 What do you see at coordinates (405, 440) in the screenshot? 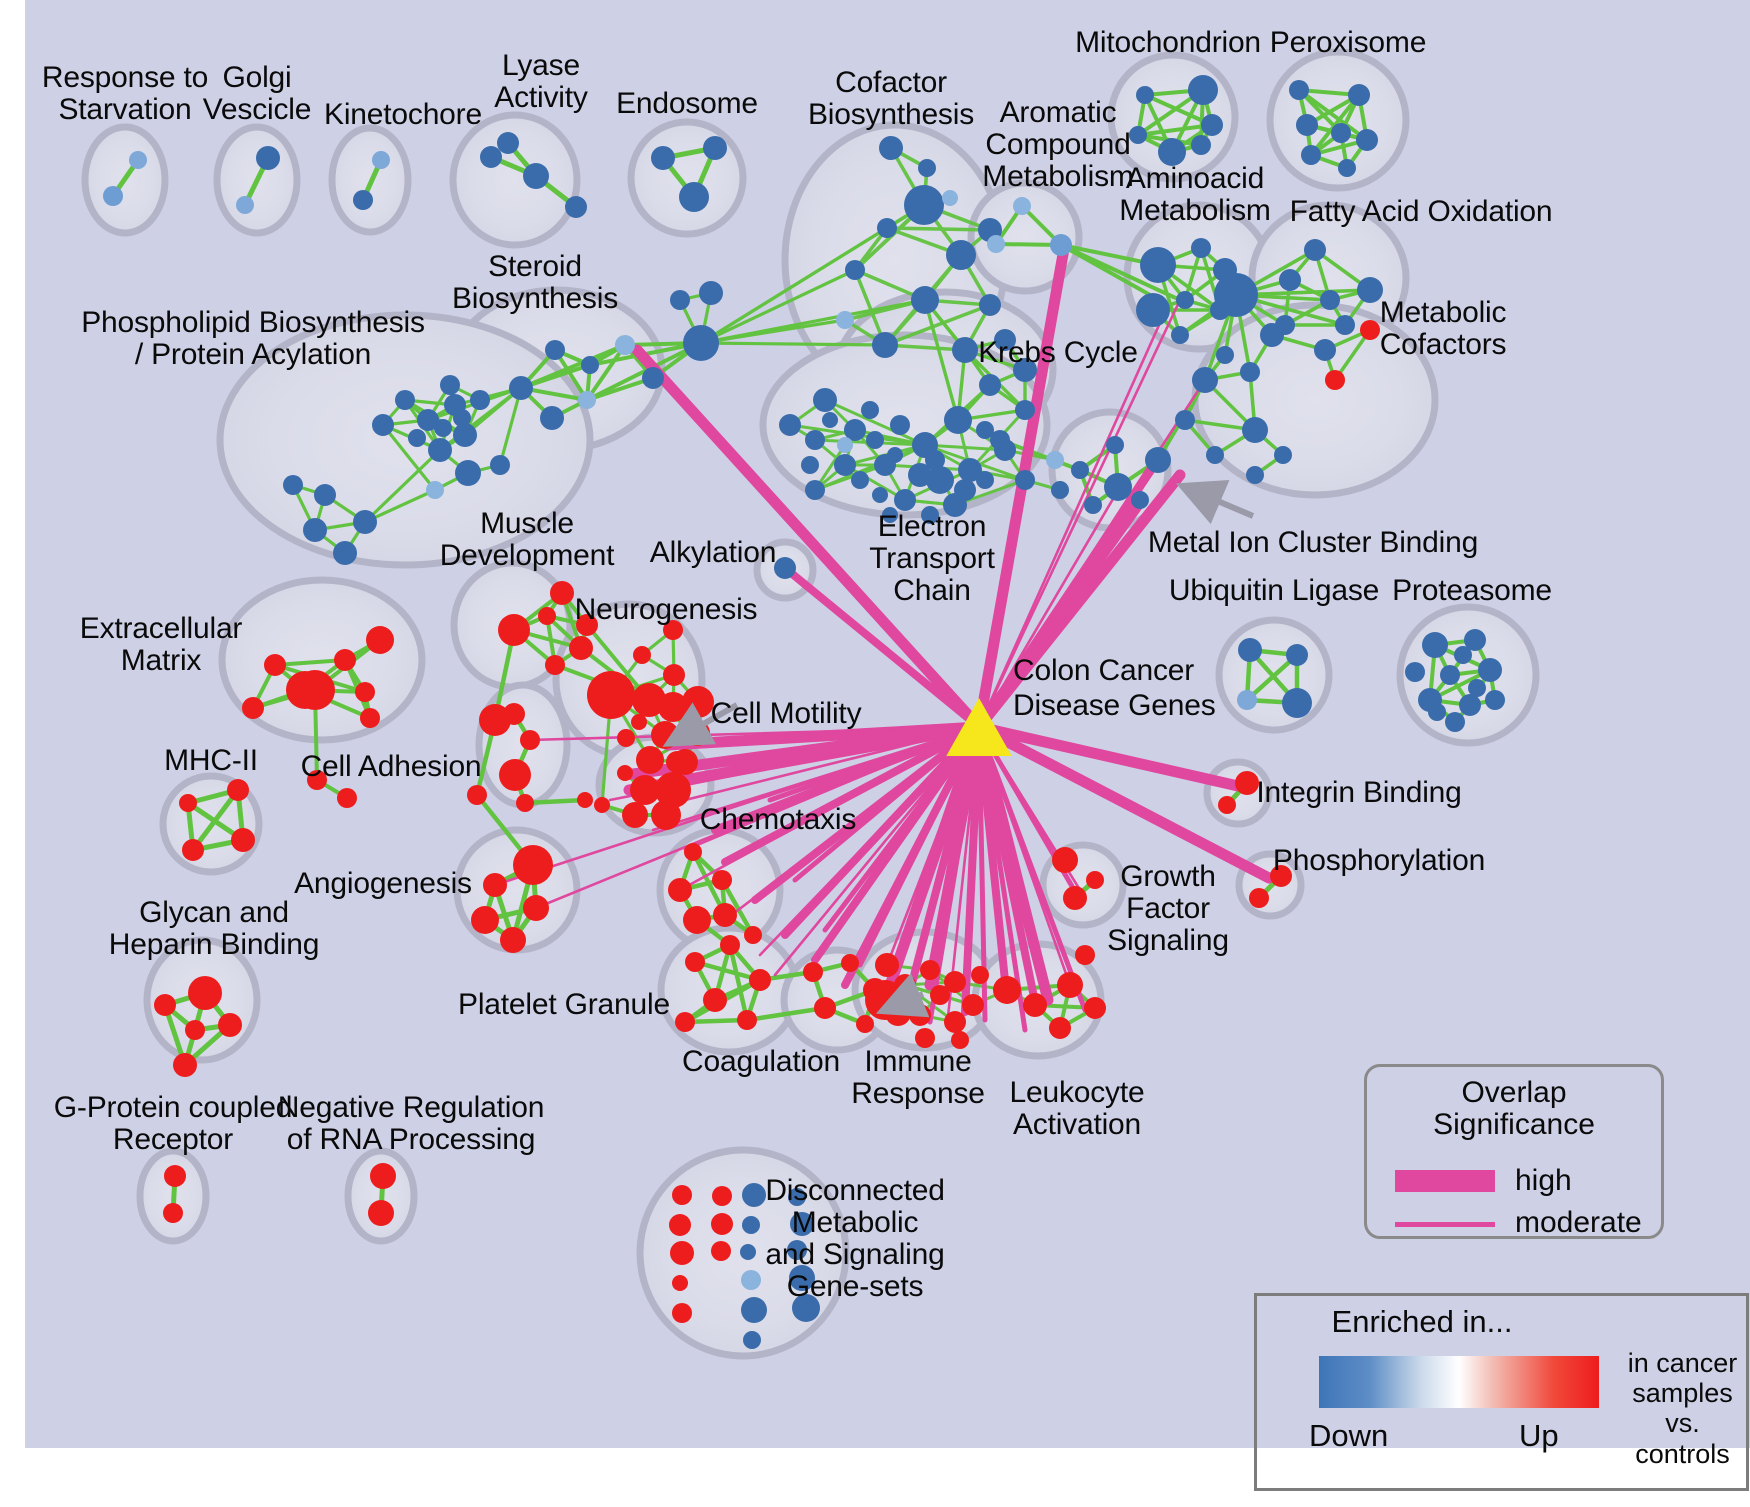
I see `halo-phospholipid-biosynthesis` at bounding box center [405, 440].